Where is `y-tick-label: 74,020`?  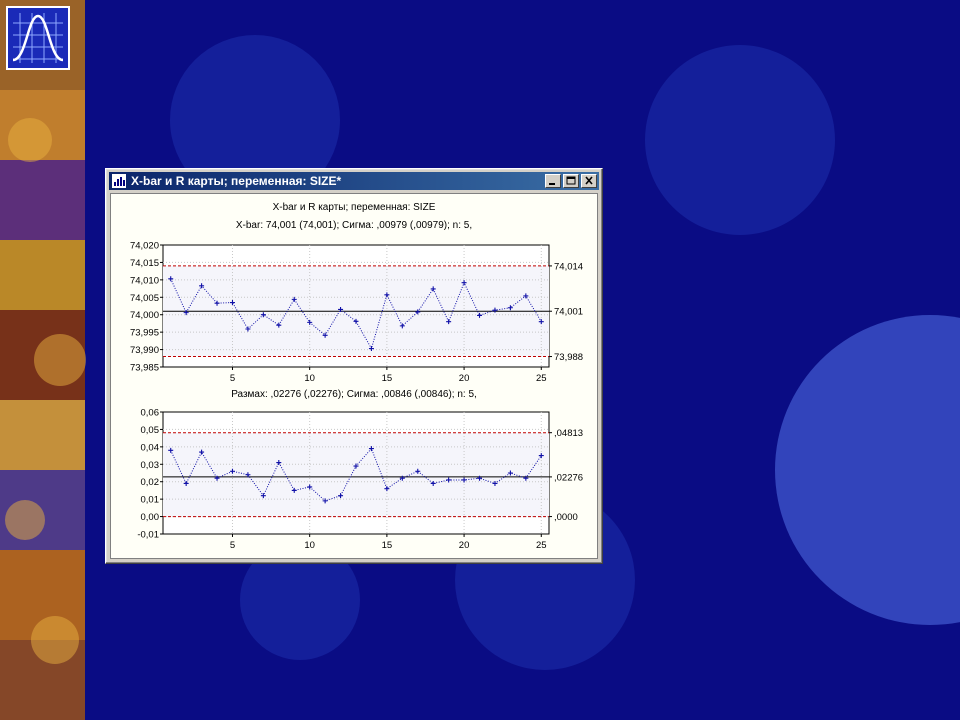
y-tick-label: 74,020 is located at coordinates (144, 246).